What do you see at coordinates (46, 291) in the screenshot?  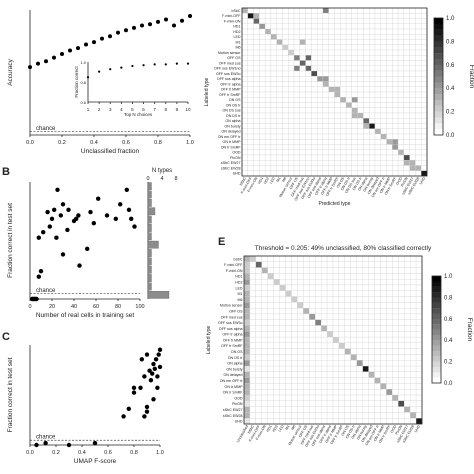 I see `B-chance-label: chance` at bounding box center [46, 291].